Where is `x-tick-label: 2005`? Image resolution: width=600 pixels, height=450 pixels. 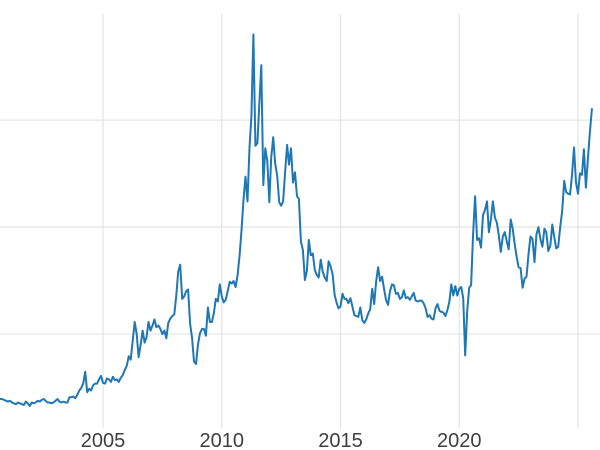 x-tick-label: 2005 is located at coordinates (103, 440).